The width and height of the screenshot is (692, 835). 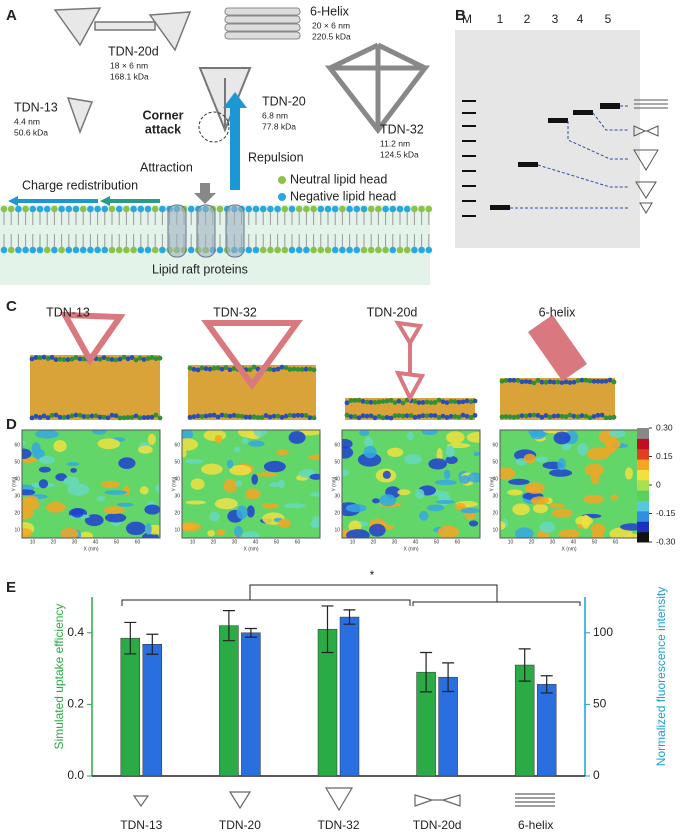 What do you see at coordinates (17, 445) in the screenshot?
I see `y-tick-label: 60` at bounding box center [17, 445].